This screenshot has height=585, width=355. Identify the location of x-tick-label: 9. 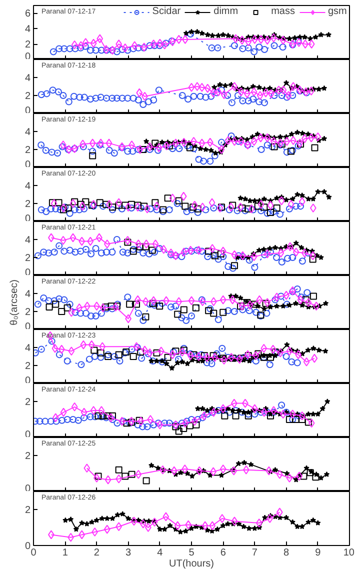
(318, 553).